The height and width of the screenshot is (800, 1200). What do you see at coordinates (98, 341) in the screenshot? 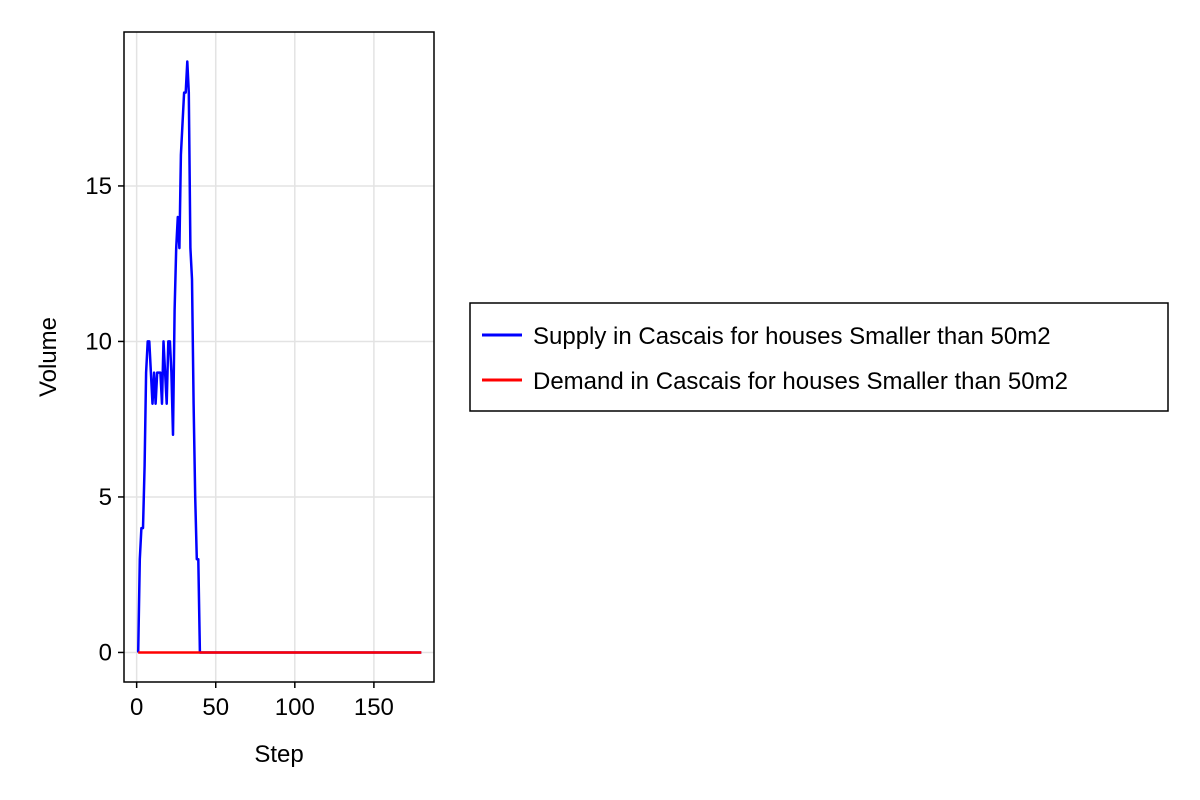
I see `y-tick-label: 10` at bounding box center [98, 341].